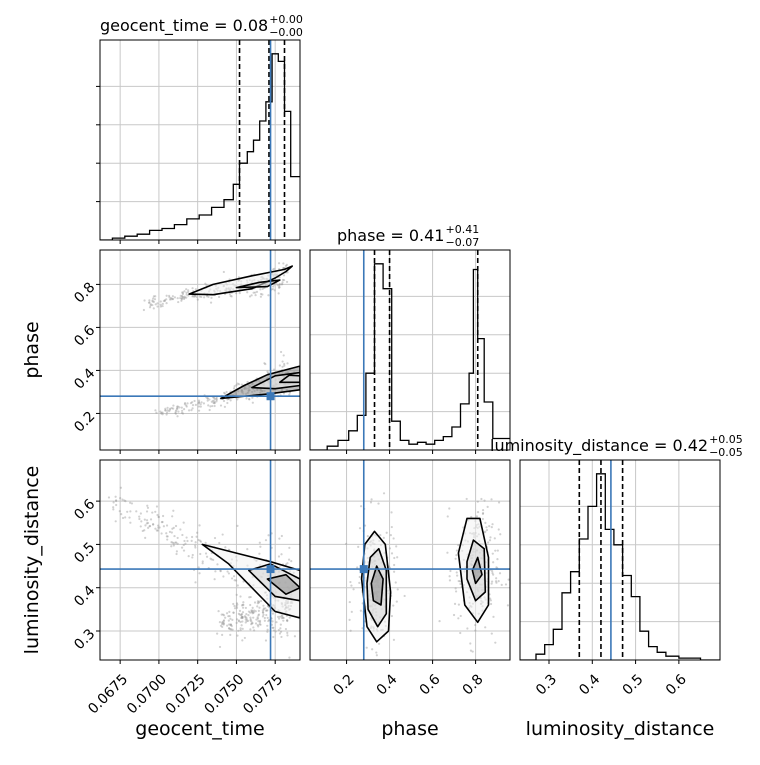 Image resolution: width=760 pixels, height=765 pixels. I want to click on panel-luminosity_distance-vs-luminosity_distance, so click(620, 560).